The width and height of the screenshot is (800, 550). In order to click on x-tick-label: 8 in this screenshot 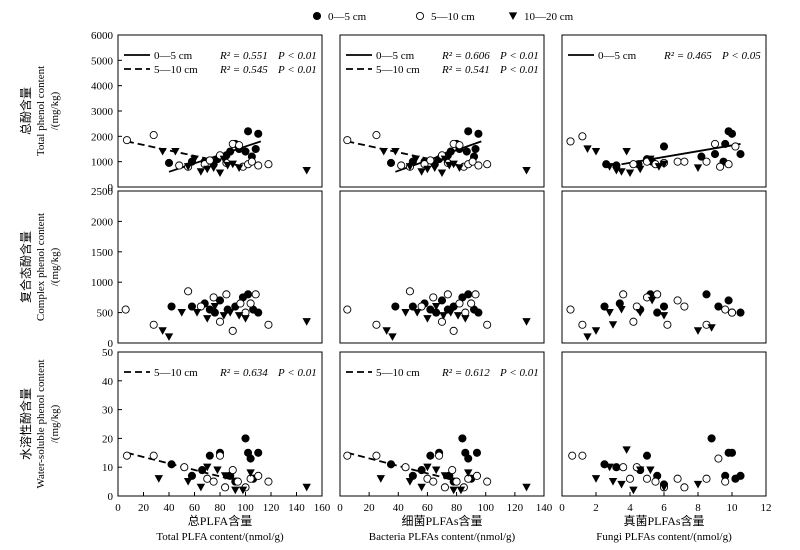, I will do `click(698, 508)`.